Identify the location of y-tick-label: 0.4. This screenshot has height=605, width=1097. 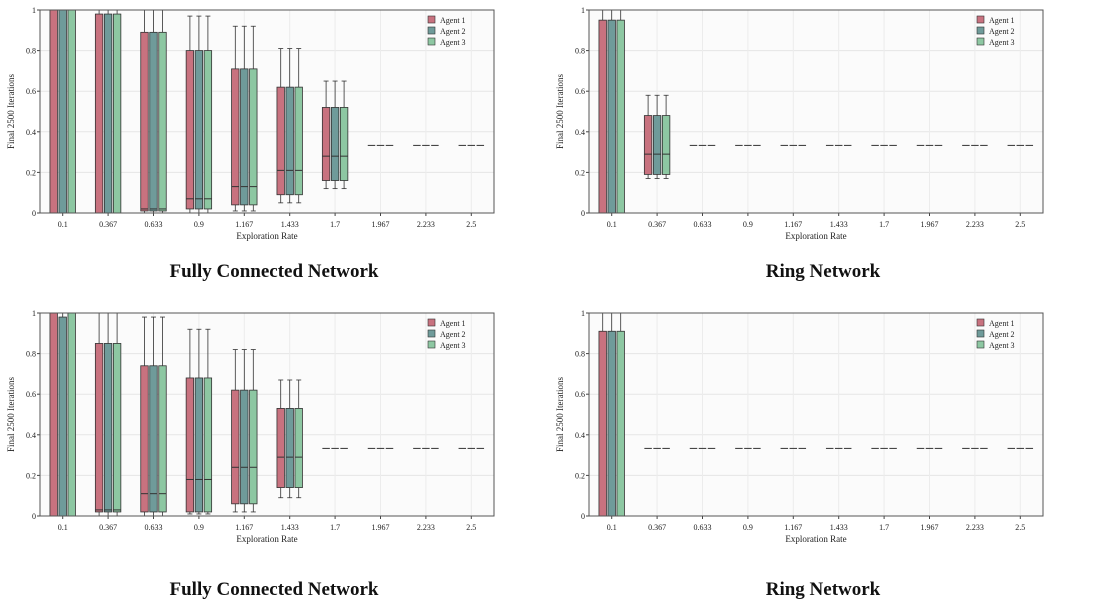
(31, 132).